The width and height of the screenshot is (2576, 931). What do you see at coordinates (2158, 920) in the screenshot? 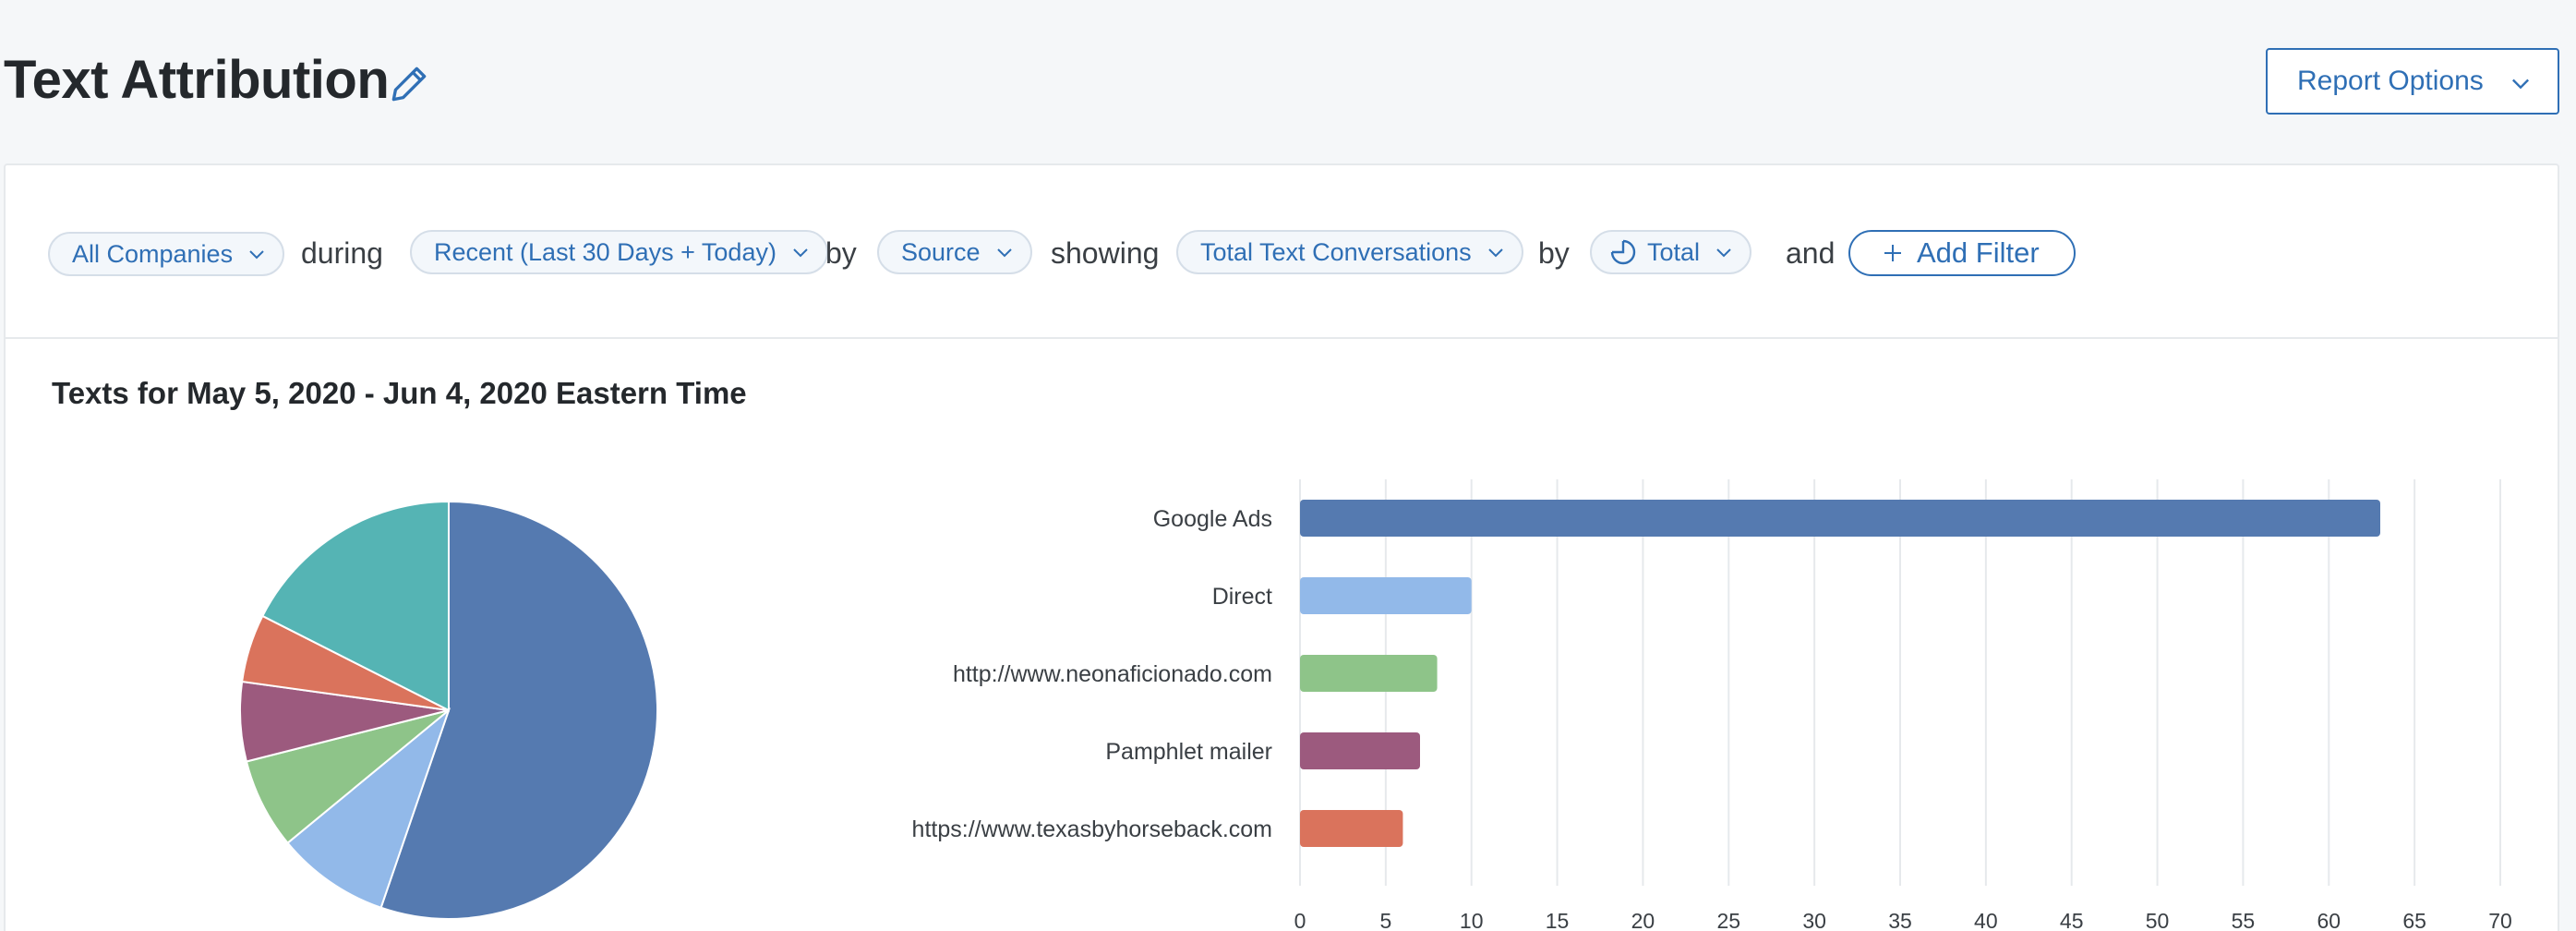
I see `x-tick-label: 50` at bounding box center [2158, 920].